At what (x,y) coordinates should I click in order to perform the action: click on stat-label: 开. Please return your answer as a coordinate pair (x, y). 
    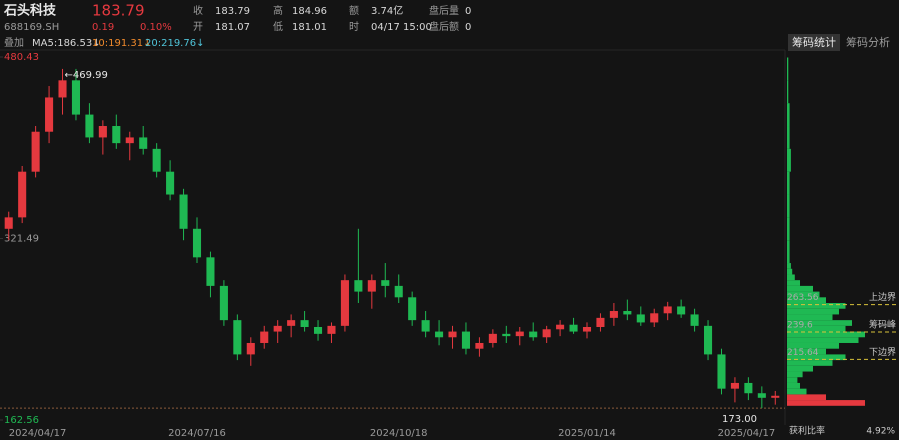
    Looking at the image, I should click on (198, 27).